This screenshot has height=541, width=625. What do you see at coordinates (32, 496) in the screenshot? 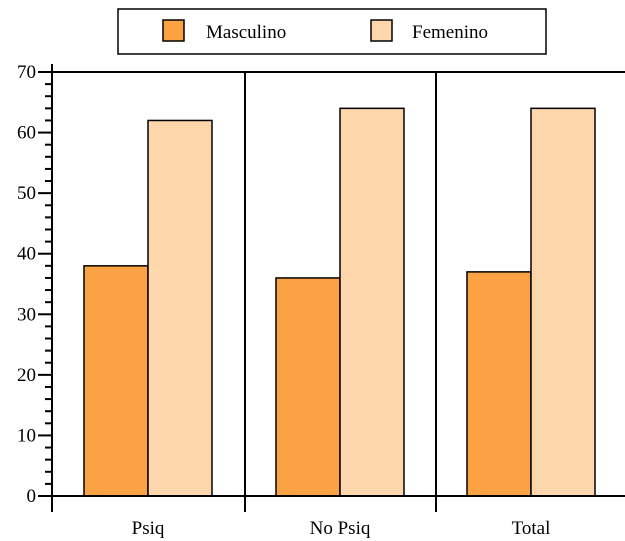
I see `y-tick-label: 0` at bounding box center [32, 496].